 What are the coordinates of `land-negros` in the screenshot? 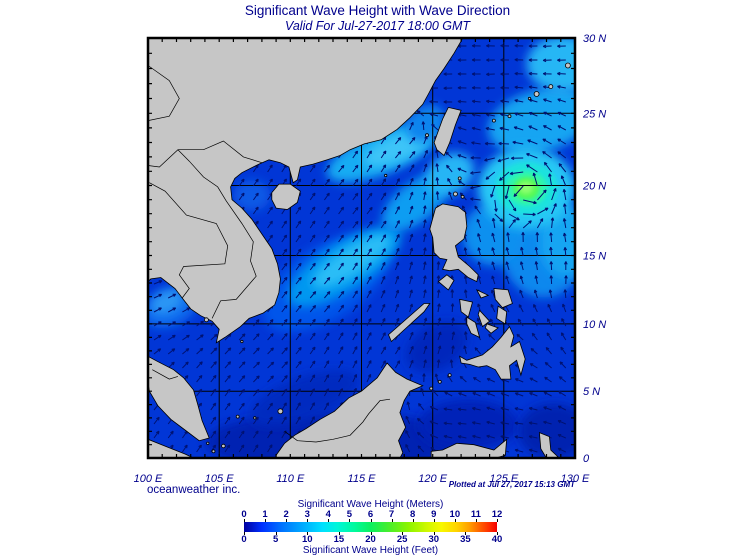 It's located at (473, 327).